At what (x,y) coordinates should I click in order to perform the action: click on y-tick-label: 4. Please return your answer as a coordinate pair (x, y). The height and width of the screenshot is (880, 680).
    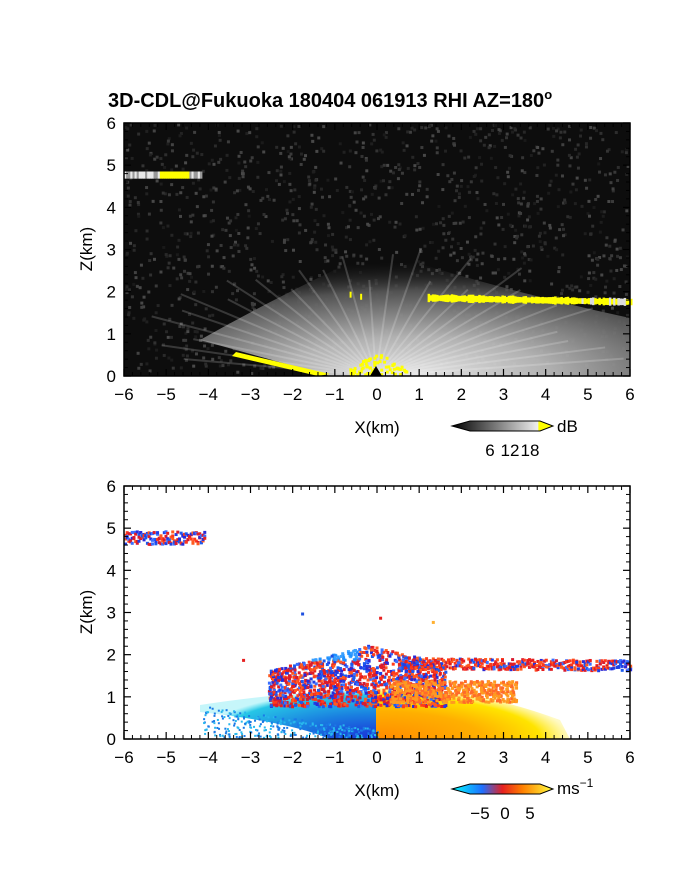
    Looking at the image, I should click on (111, 207).